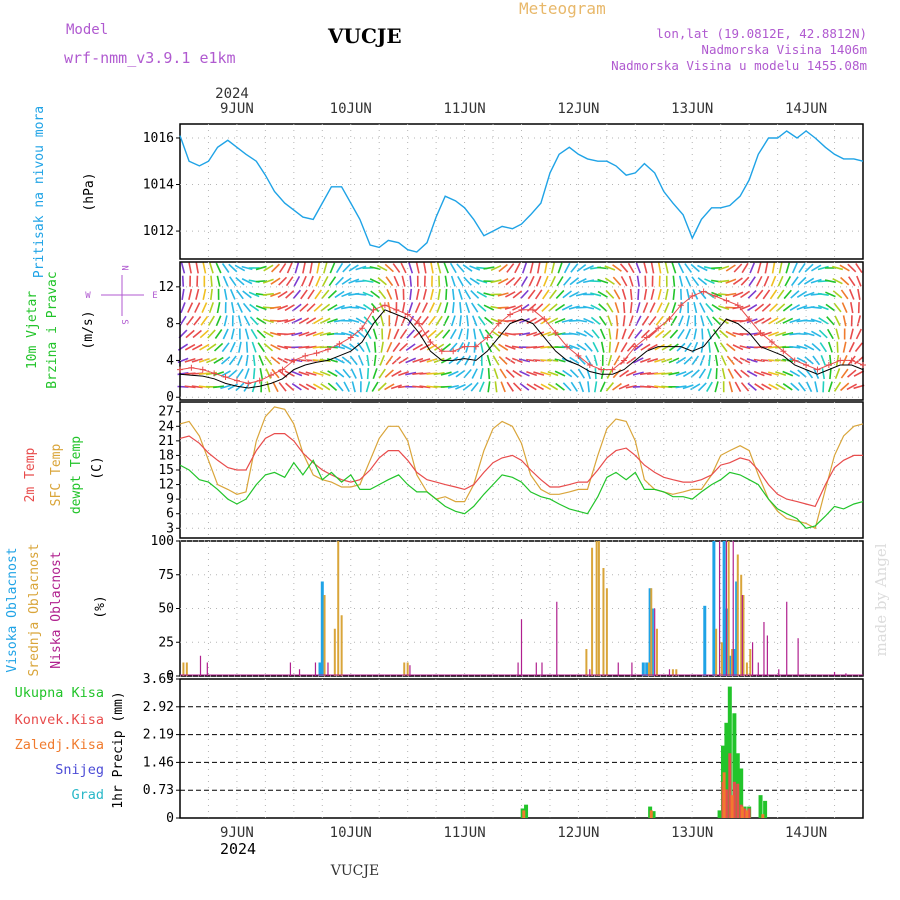 The image size is (900, 900). Describe the element at coordinates (158, 185) in the screenshot. I see `y-tick-label: 1014` at that location.